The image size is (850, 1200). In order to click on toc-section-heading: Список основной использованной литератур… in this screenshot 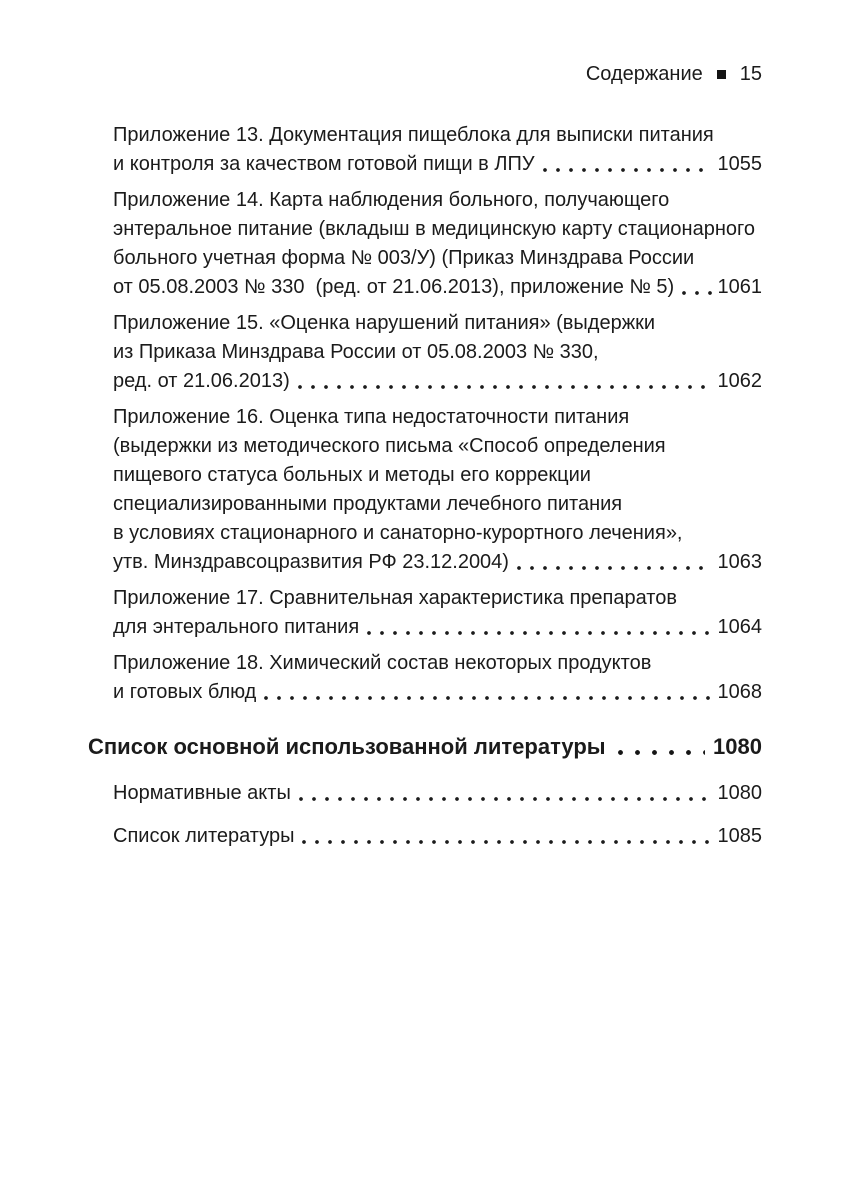, I will do `click(425, 747)`.